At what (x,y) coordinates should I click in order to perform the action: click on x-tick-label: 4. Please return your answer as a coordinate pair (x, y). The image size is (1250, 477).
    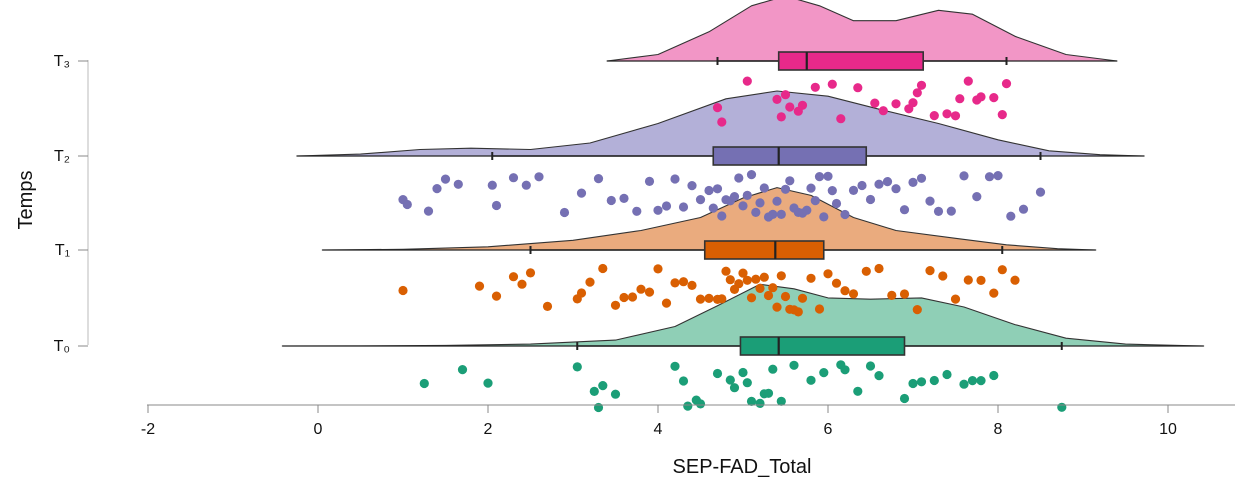
    Looking at the image, I should click on (658, 429).